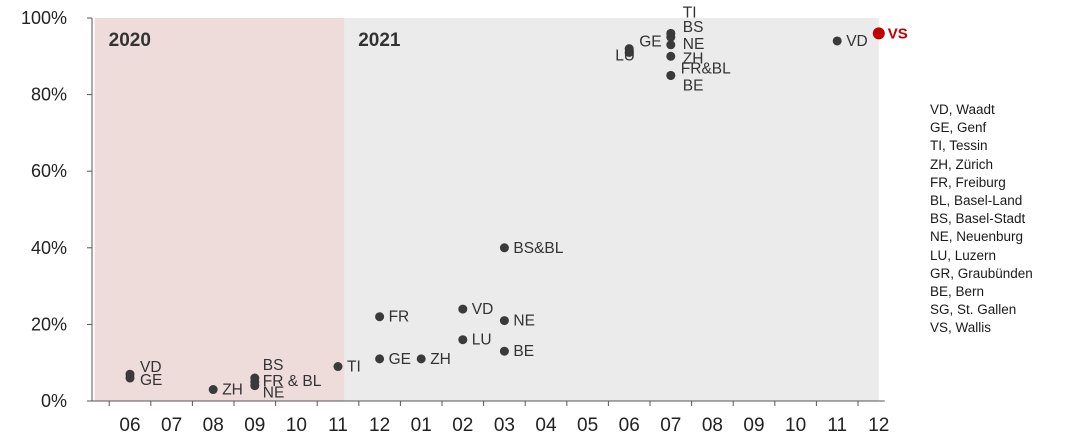 The image size is (1091, 434). I want to click on legend-entry: LU, Luzern, so click(963, 255).